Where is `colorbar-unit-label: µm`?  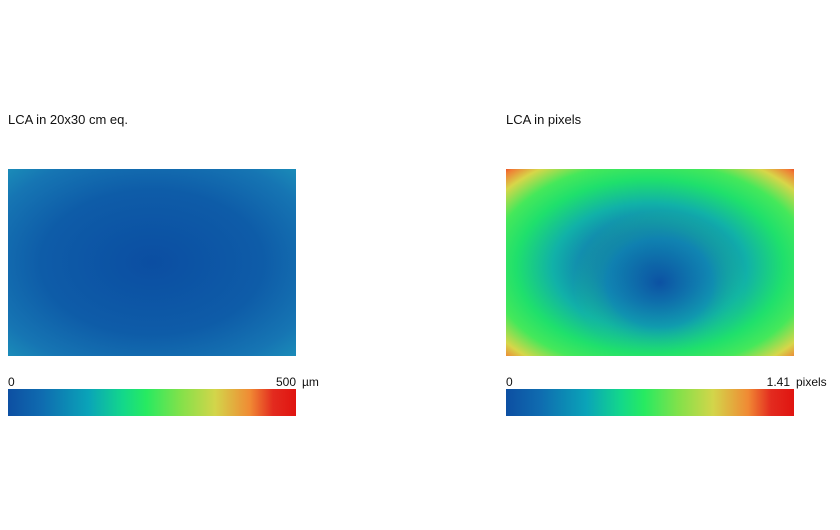 colorbar-unit-label: µm is located at coordinates (310, 382).